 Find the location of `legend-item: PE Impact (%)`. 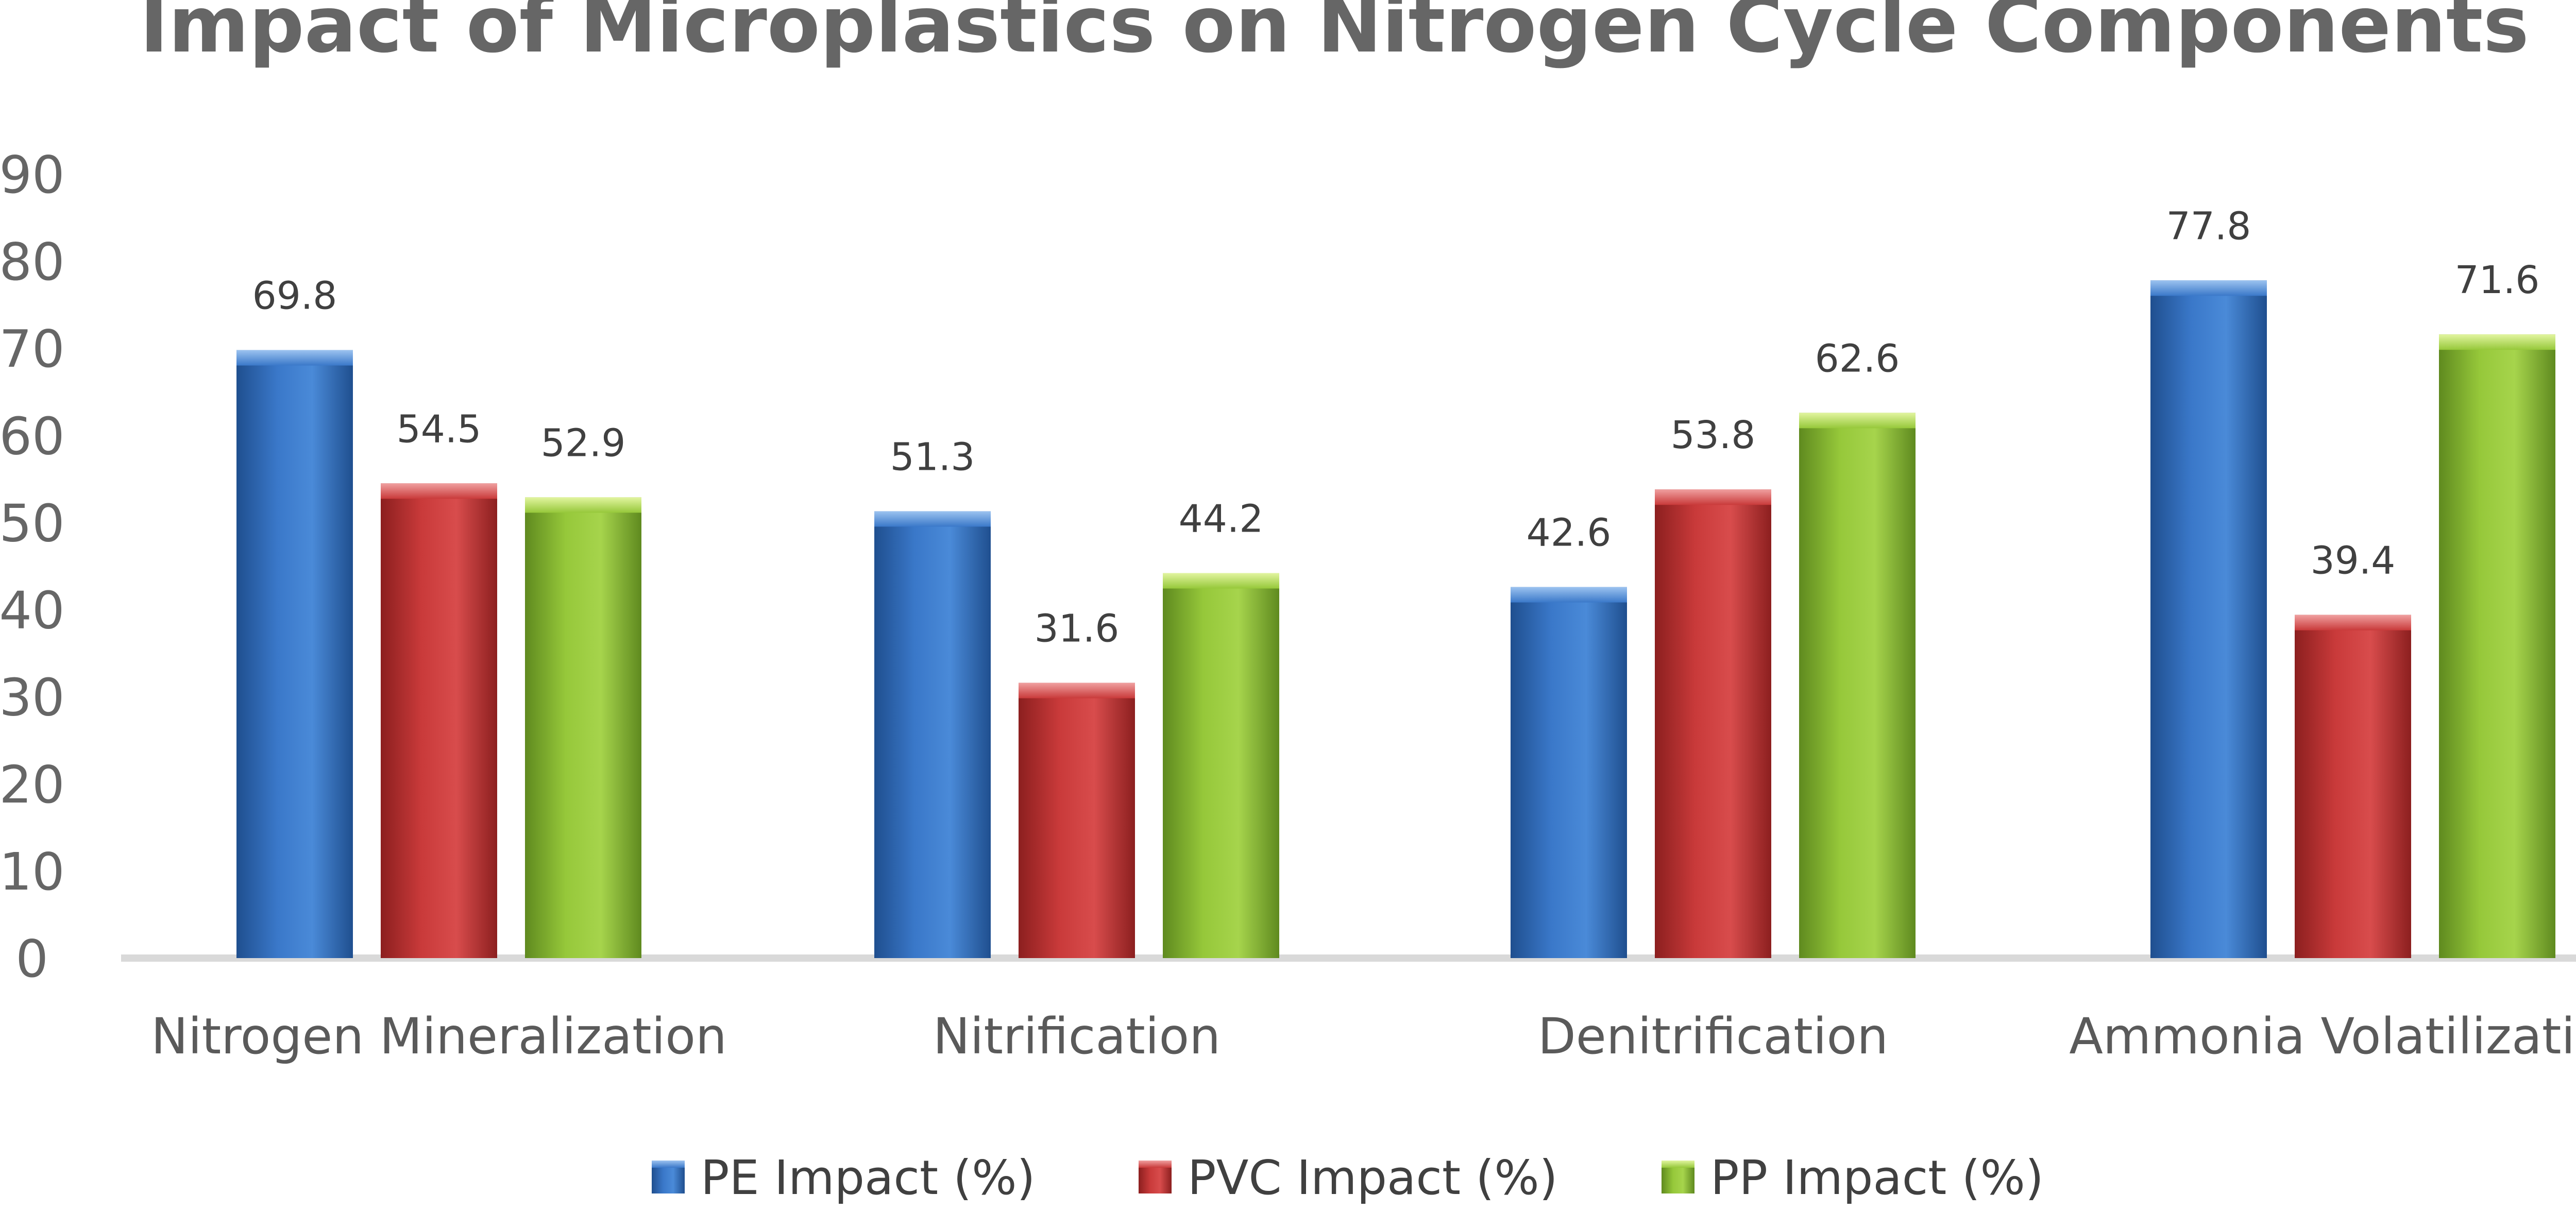

legend-item: PE Impact (%) is located at coordinates (843, 1177).